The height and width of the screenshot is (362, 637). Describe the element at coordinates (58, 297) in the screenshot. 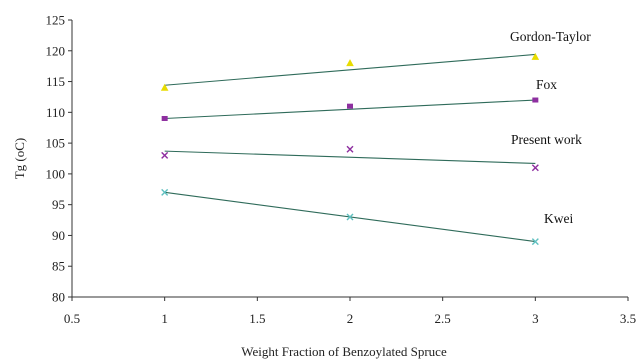

I see `y-tick-label: 80` at that location.